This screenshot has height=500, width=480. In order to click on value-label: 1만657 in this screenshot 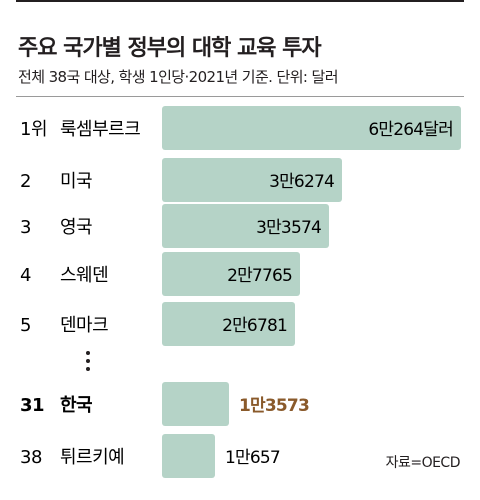, I will do `click(252, 458)`.